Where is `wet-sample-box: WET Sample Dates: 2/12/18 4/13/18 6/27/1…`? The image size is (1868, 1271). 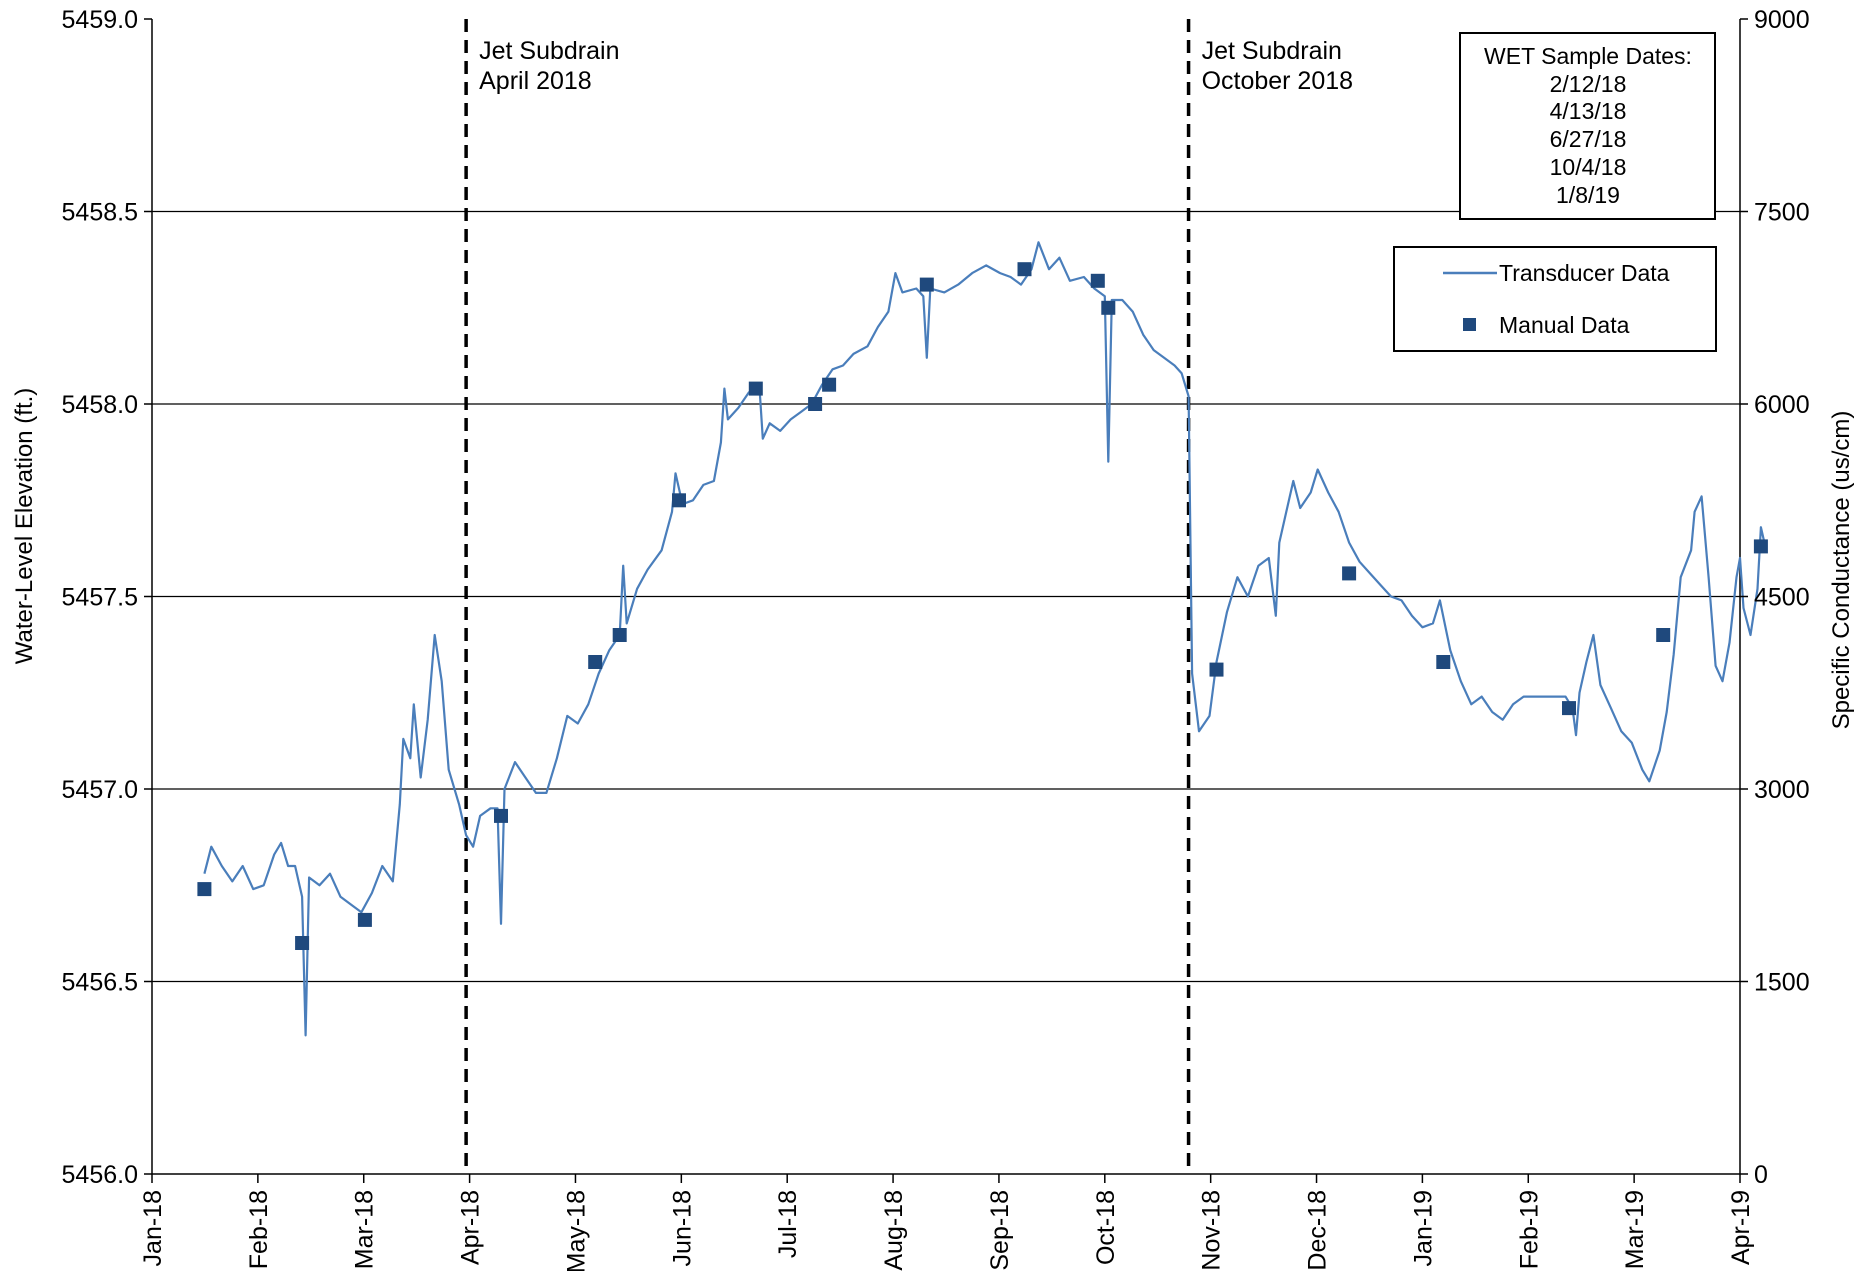
wet-sample-box: WET Sample Dates: 2/12/18 4/13/18 6/27/1… is located at coordinates (1587, 126).